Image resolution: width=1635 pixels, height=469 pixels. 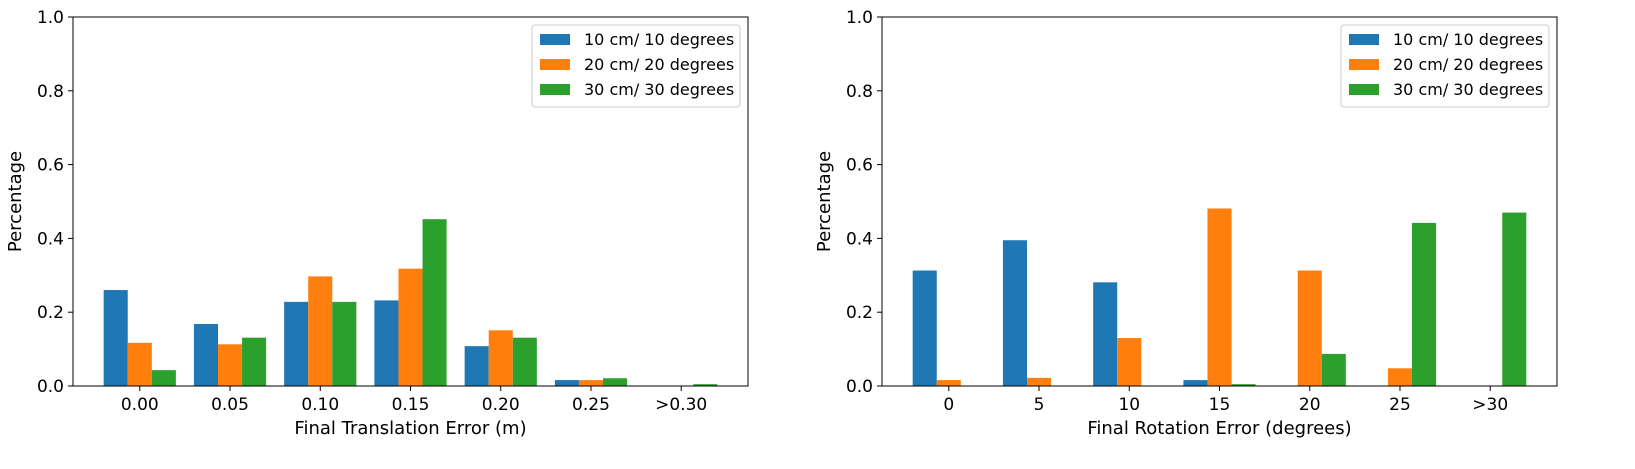 What do you see at coordinates (1310, 405) in the screenshot?
I see `x-tick-label: 20` at bounding box center [1310, 405].